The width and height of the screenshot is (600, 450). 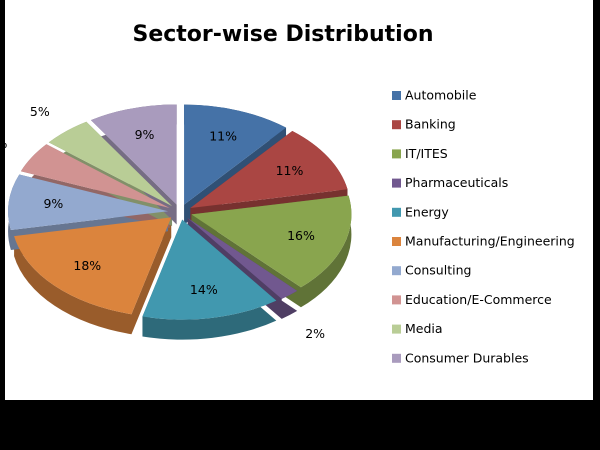 I want to click on legend-text: Manufacturing/Engineering, so click(x=490, y=241).